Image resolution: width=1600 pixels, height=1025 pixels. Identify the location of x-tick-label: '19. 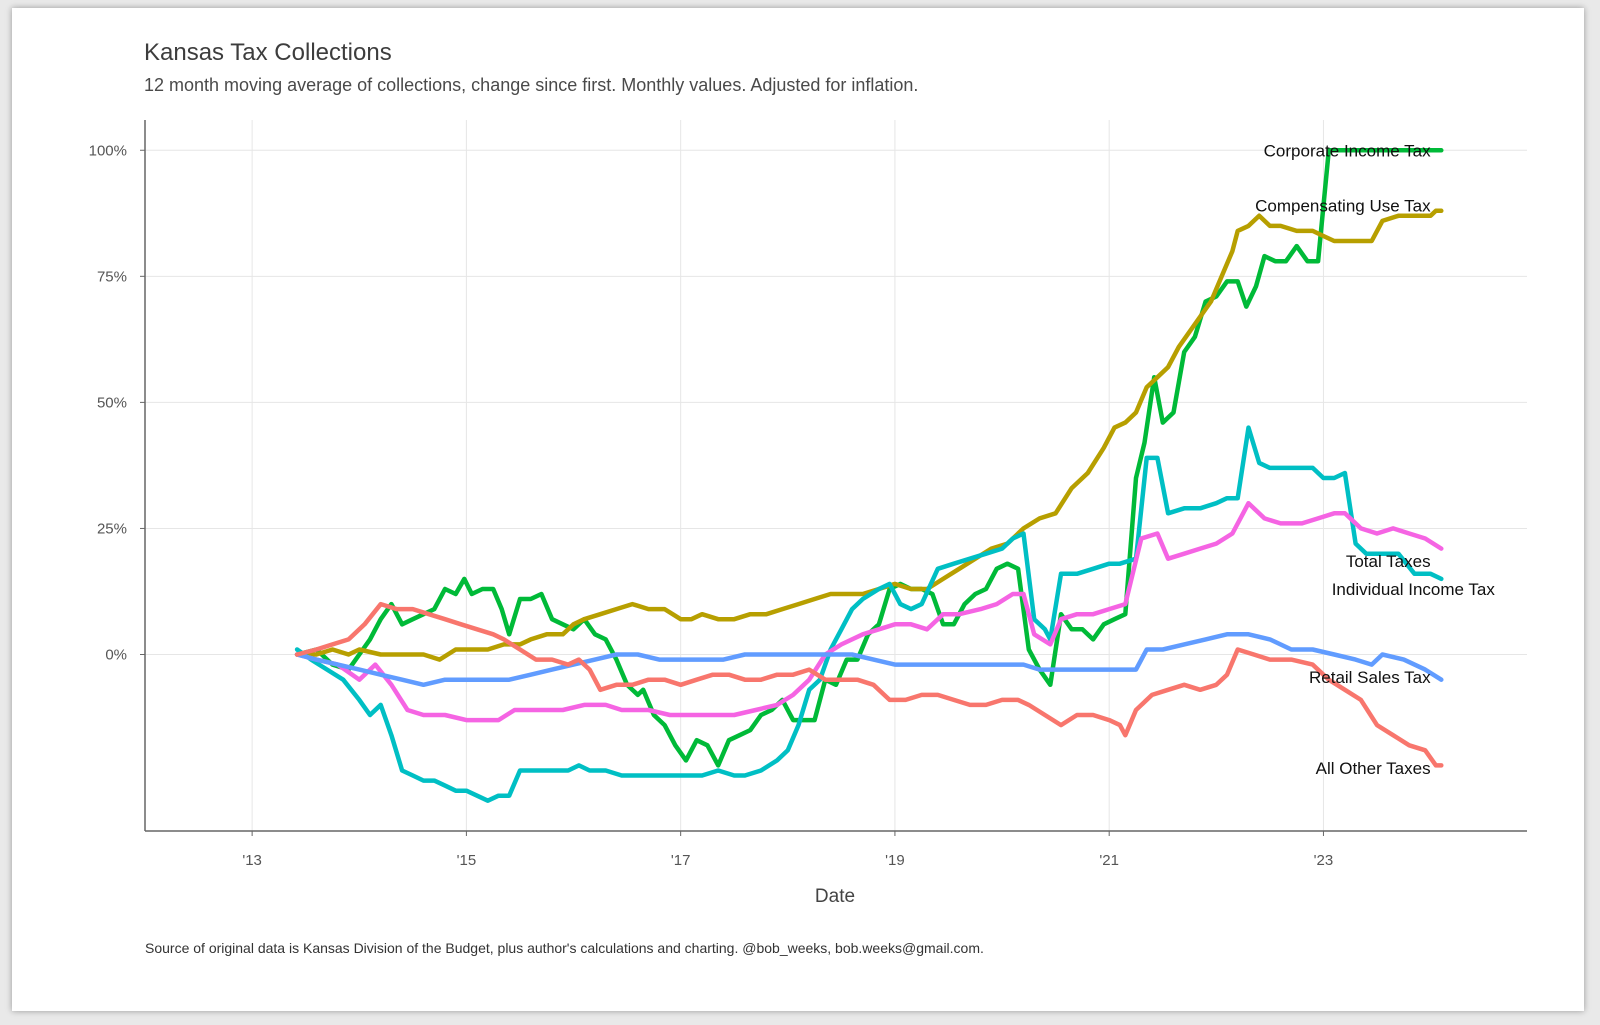
(895, 860).